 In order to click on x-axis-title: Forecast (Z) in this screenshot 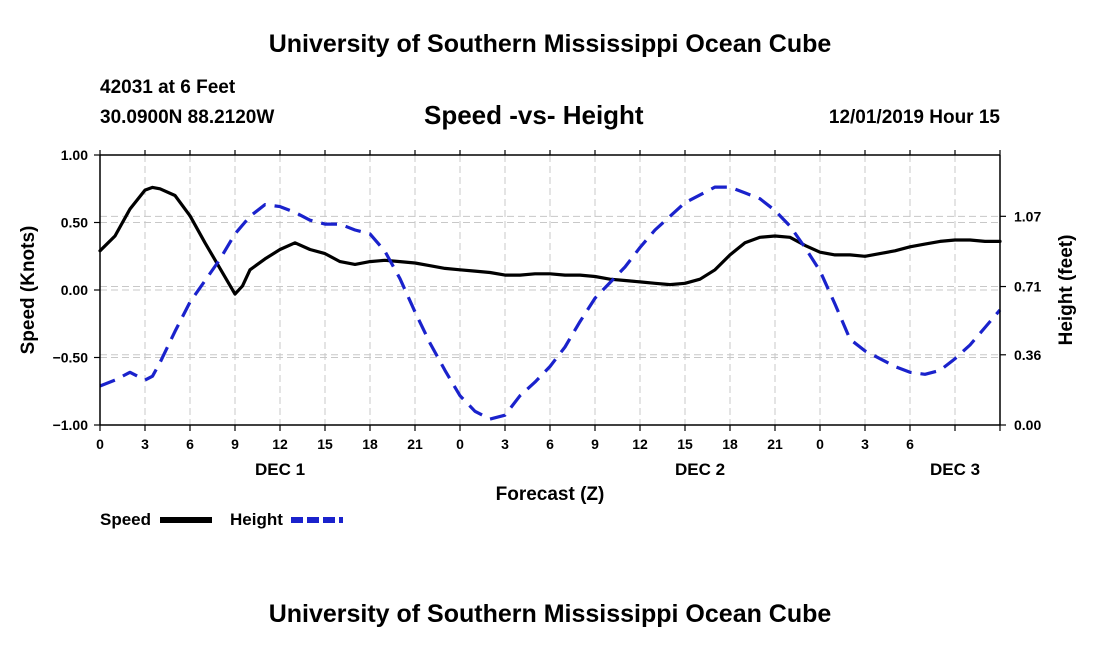, I will do `click(550, 494)`.